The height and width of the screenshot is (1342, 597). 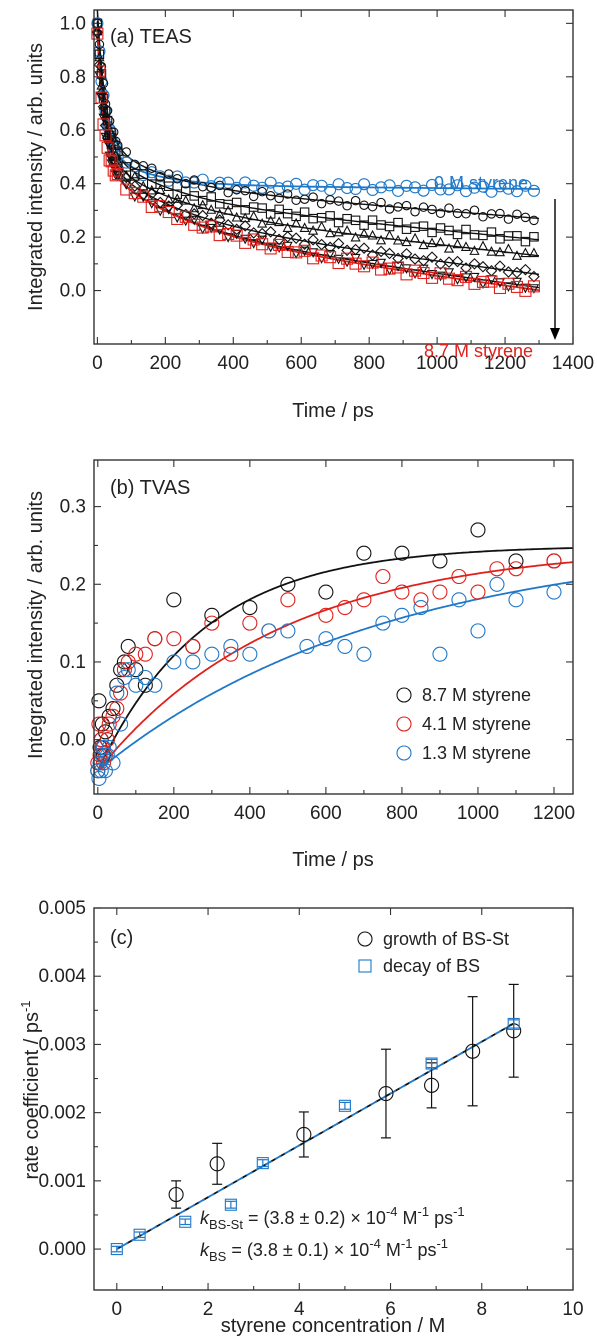 What do you see at coordinates (73, 291) in the screenshot?
I see `y-tick-label: 0.0` at bounding box center [73, 291].